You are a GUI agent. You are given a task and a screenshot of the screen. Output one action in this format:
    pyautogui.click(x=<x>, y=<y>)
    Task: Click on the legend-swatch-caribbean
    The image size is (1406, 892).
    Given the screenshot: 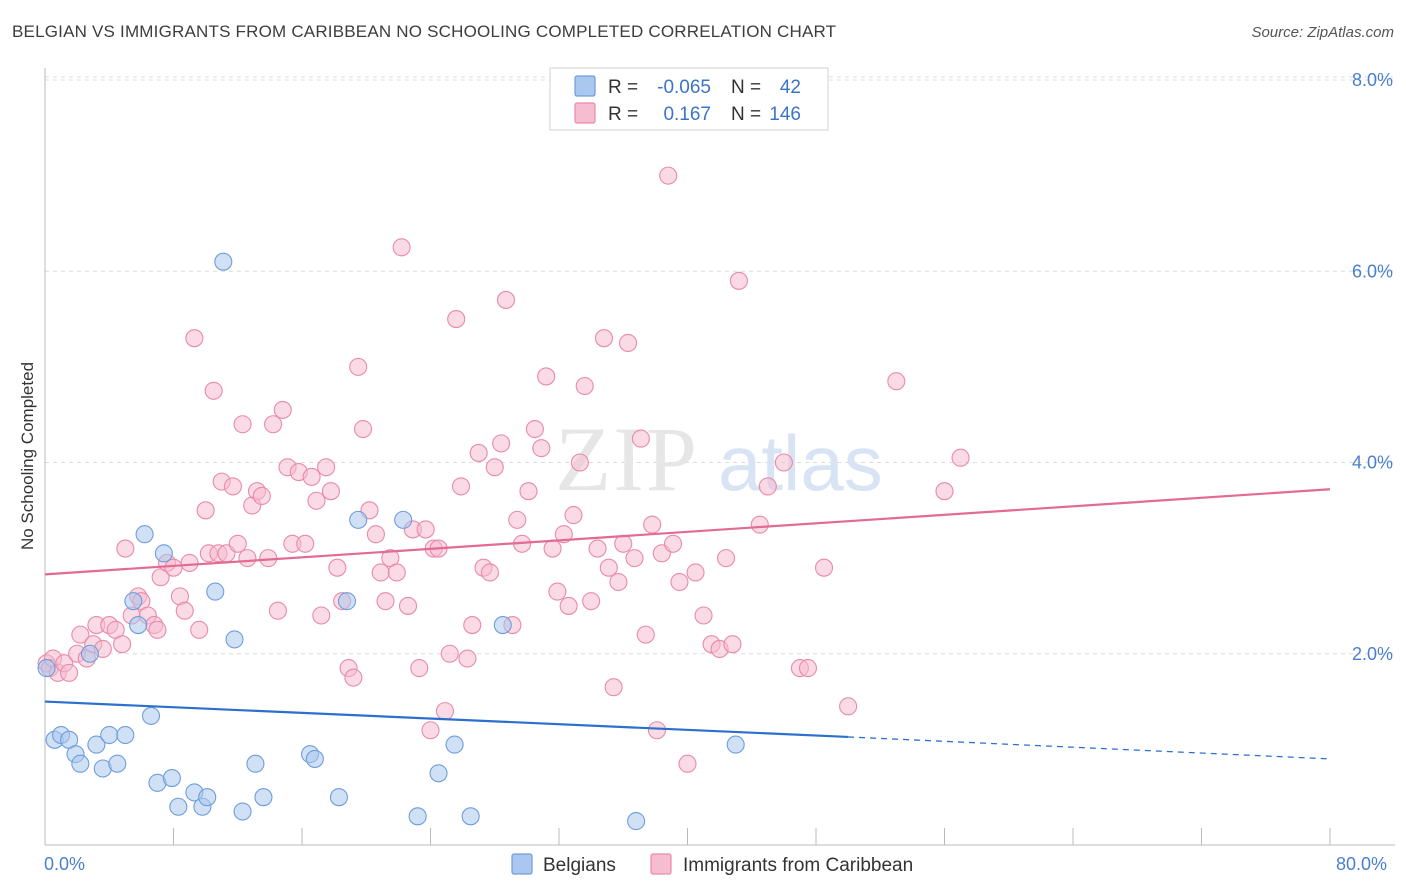 What is the action you would take?
    pyautogui.click(x=585, y=113)
    